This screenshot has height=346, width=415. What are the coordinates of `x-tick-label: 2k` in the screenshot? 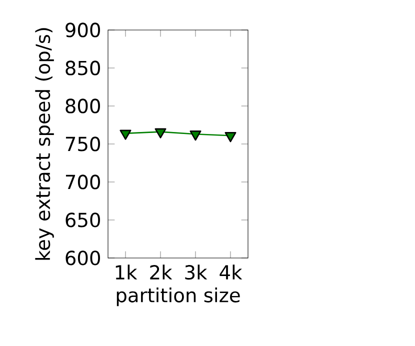 It's located at (161, 272).